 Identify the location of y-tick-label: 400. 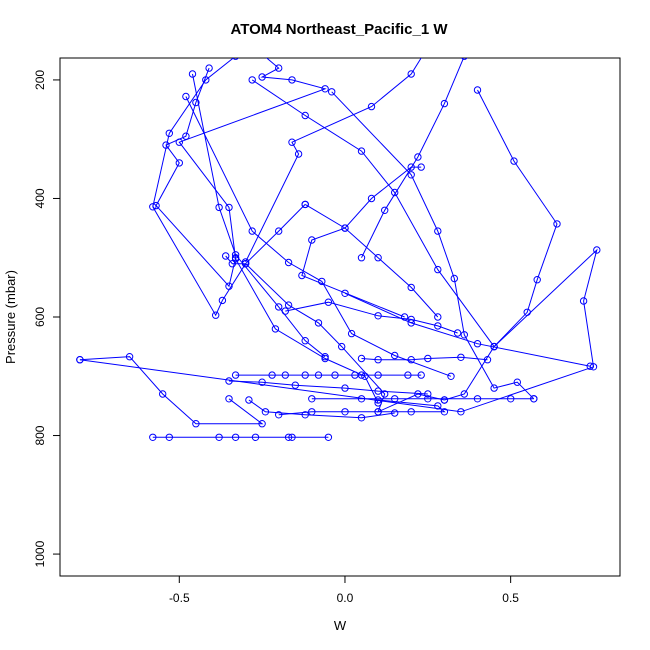
(40, 198).